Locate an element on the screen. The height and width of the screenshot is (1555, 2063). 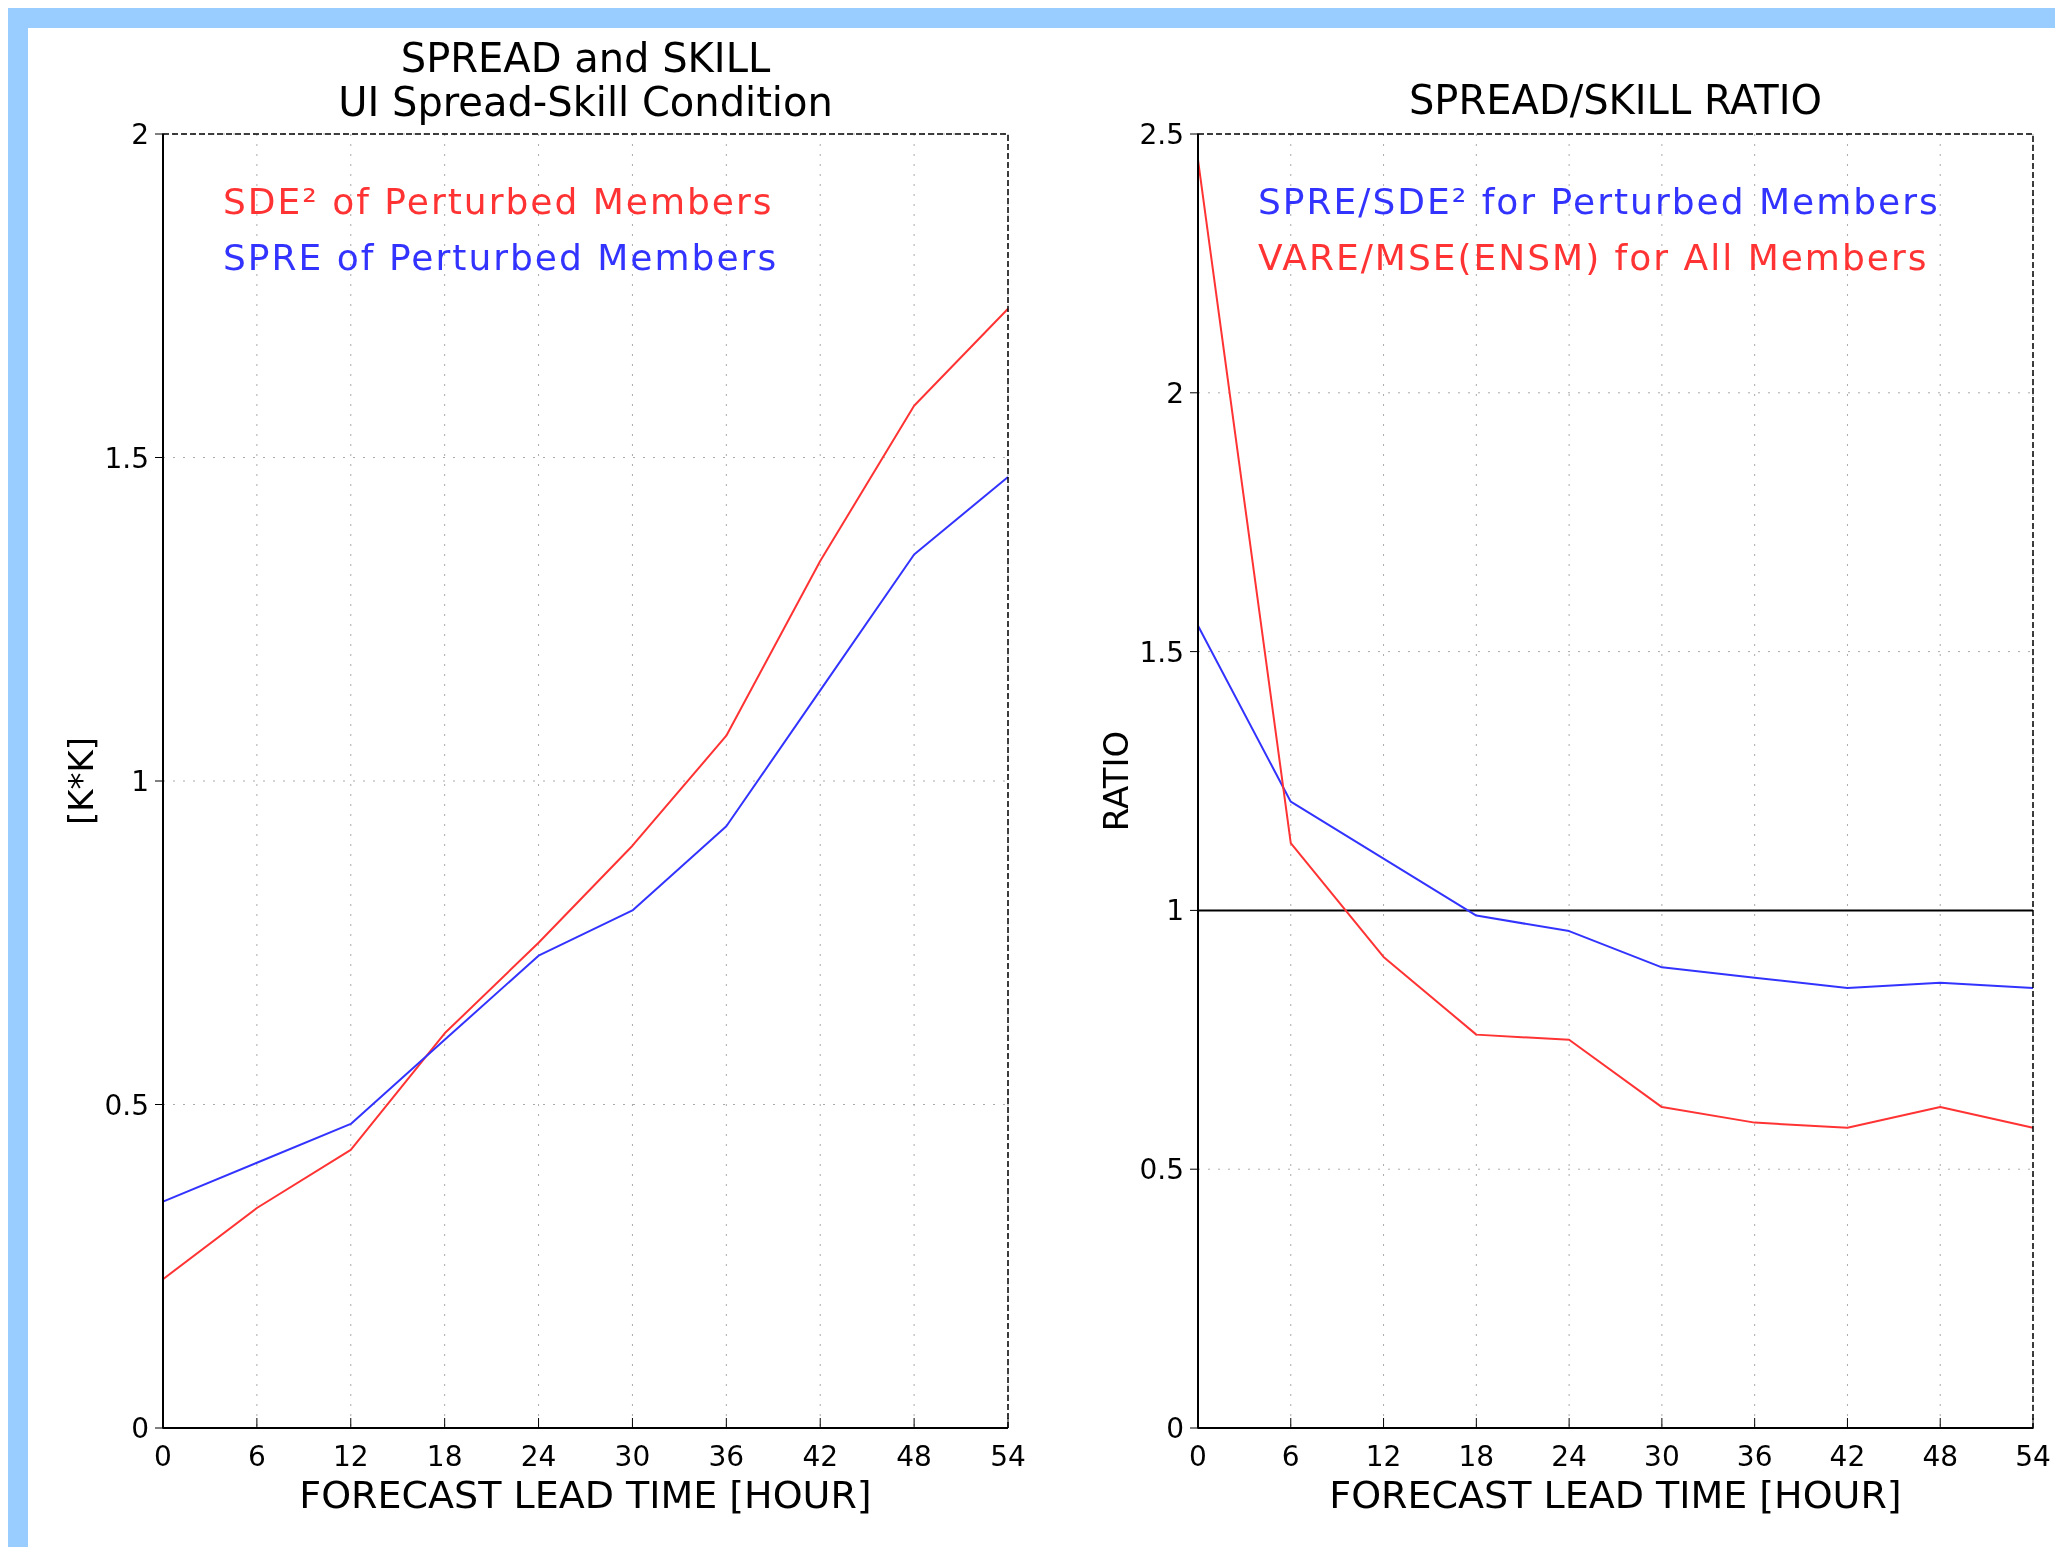
y-axis-title: [K*K] is located at coordinates (81, 781).